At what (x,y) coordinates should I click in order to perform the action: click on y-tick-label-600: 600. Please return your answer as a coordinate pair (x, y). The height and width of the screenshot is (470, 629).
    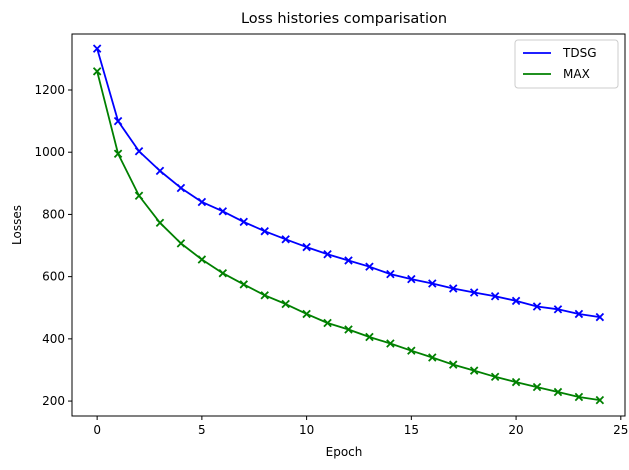
    Looking at the image, I should click on (53, 277).